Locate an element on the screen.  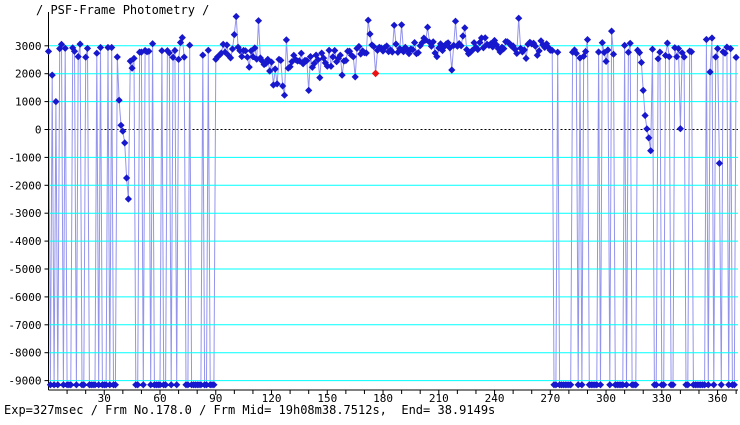
y-tick-label: 2000 is located at coordinates (28, 74).